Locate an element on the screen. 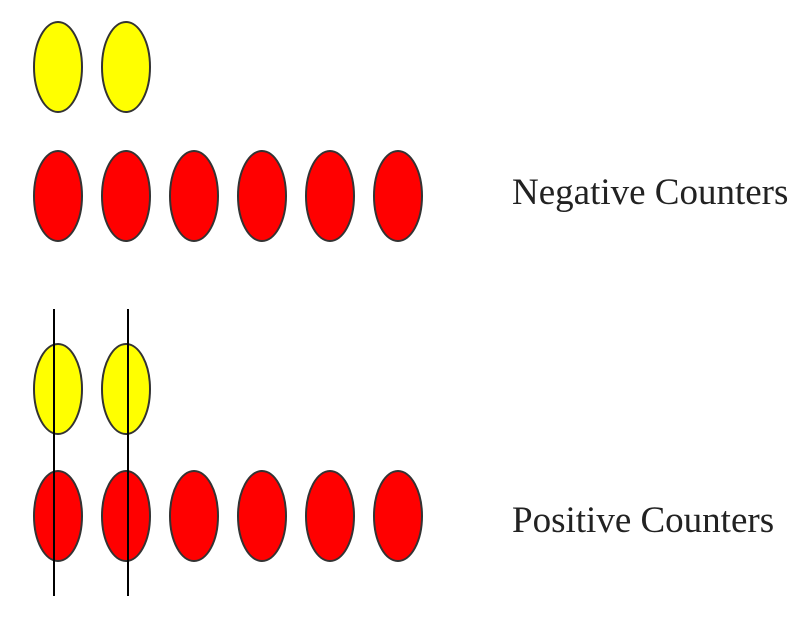  positive-counters-label: Positive Counters is located at coordinates (643, 520).